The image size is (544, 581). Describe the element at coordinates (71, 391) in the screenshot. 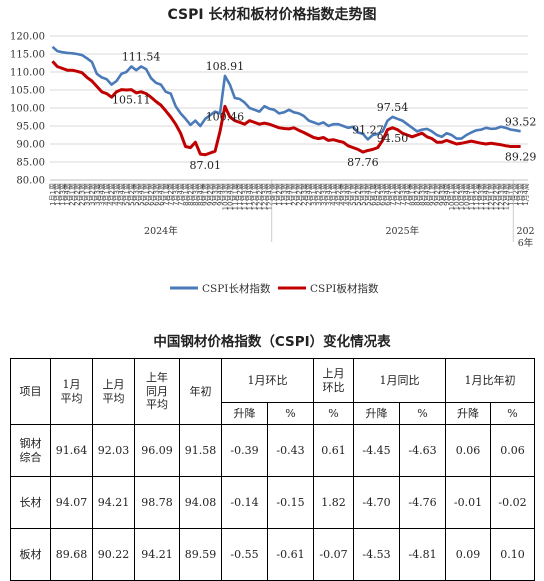

I see `header-jan-avg: 1月 平均` at that location.